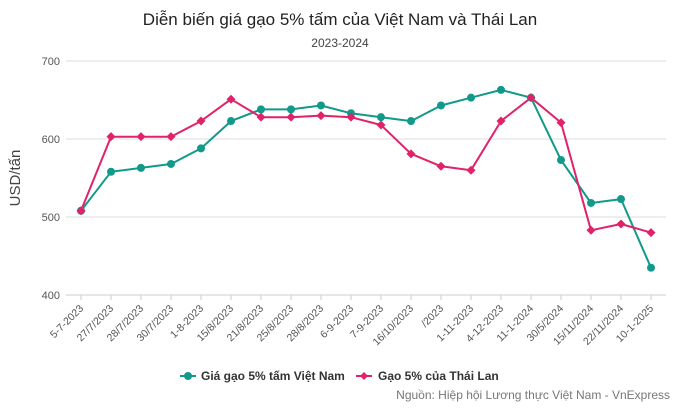 This screenshot has width=681, height=412. Describe the element at coordinates (364, 376) in the screenshot. I see `legend-marker-thailand` at that location.